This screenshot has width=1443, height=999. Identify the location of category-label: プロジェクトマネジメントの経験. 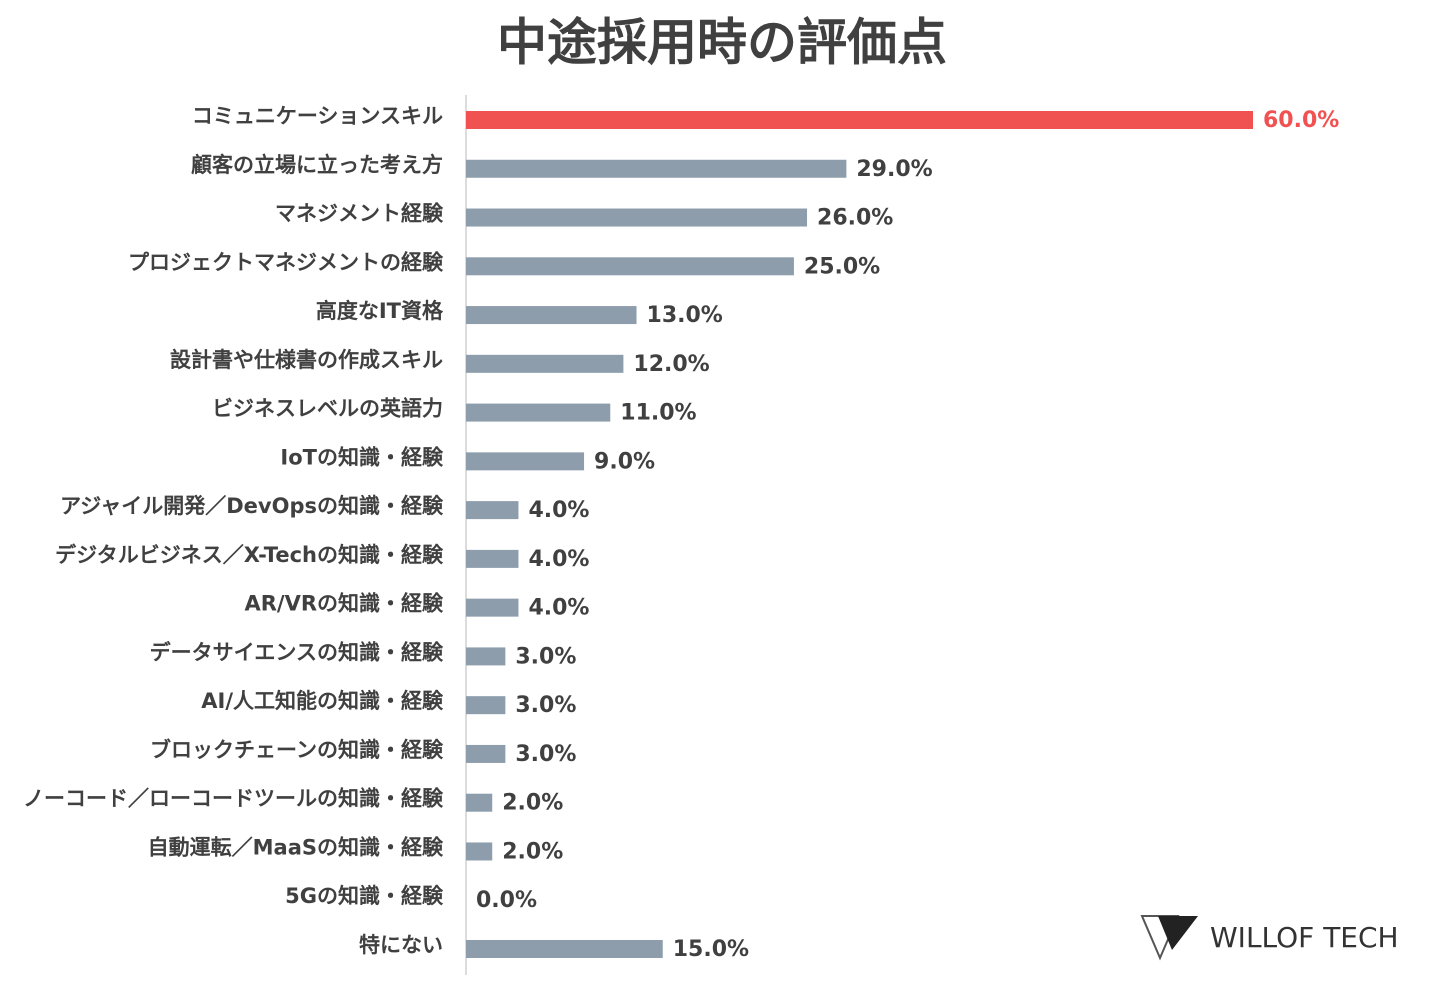
(286, 262).